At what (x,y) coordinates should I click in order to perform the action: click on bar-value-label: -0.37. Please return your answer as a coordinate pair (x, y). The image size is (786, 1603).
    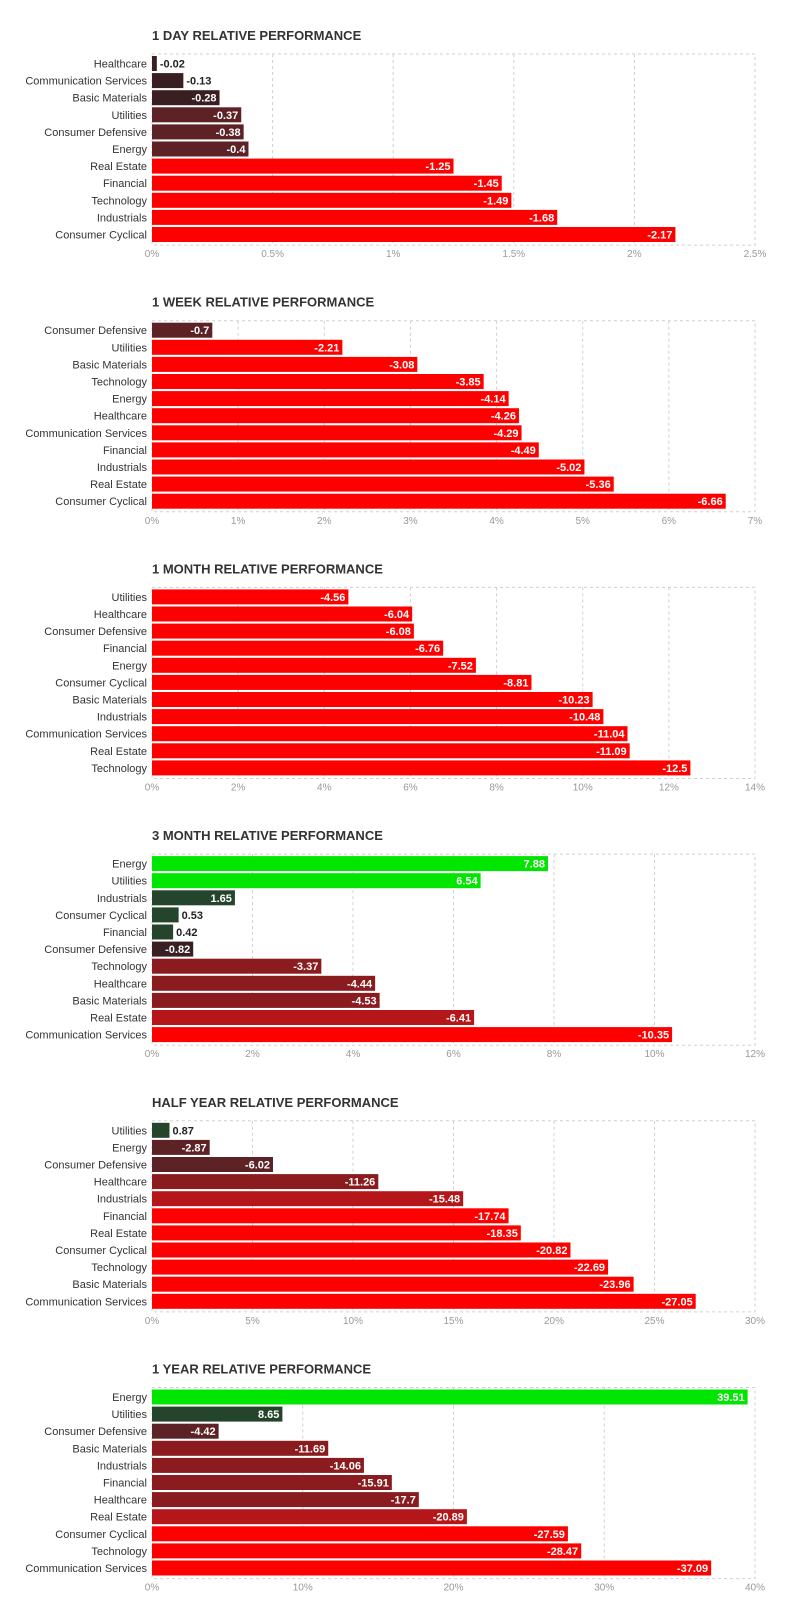
    Looking at the image, I should click on (225, 116).